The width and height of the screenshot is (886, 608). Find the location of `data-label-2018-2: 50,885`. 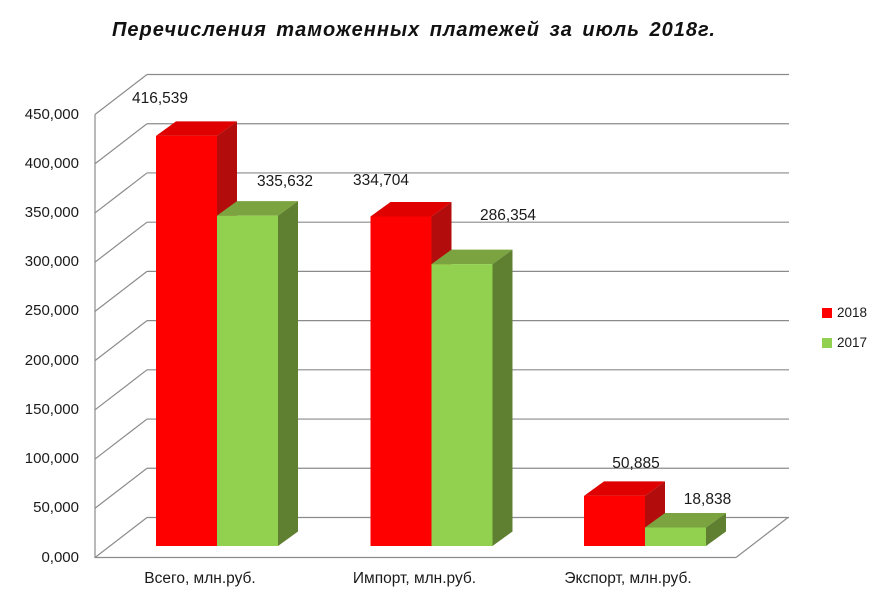

data-label-2018-2: 50,885 is located at coordinates (636, 463).